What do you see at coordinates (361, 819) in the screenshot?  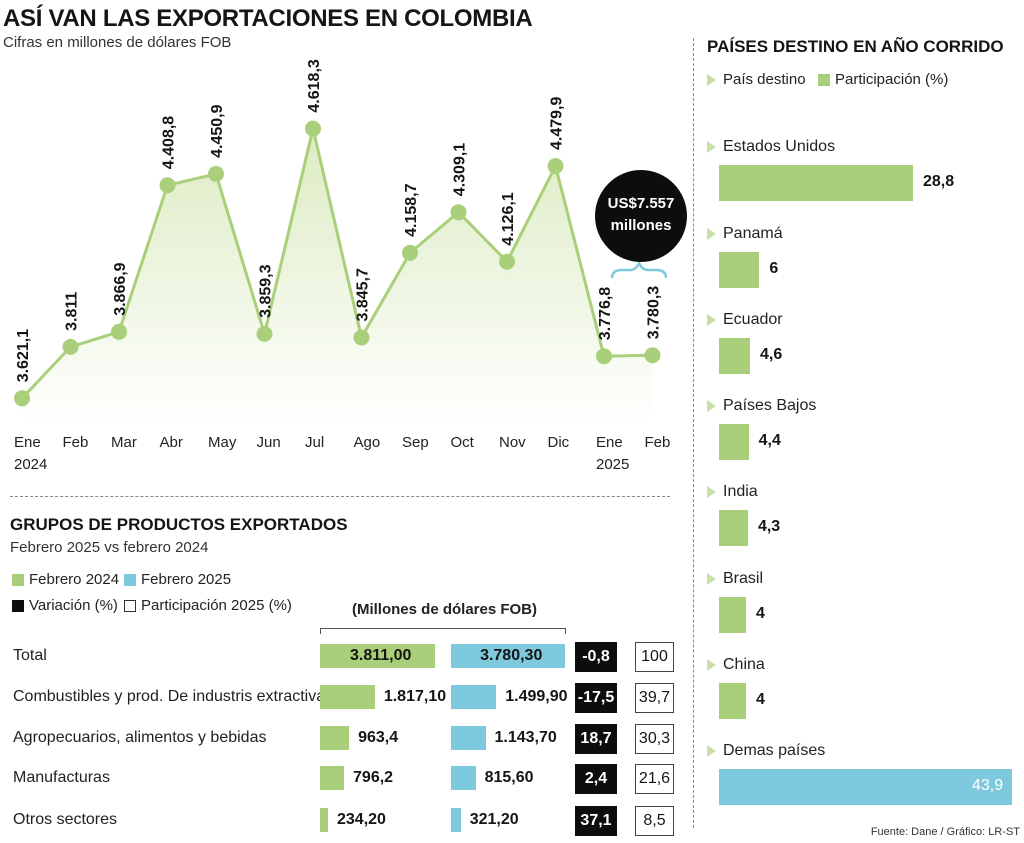 I see `value-feb2024: 234,20` at bounding box center [361, 819].